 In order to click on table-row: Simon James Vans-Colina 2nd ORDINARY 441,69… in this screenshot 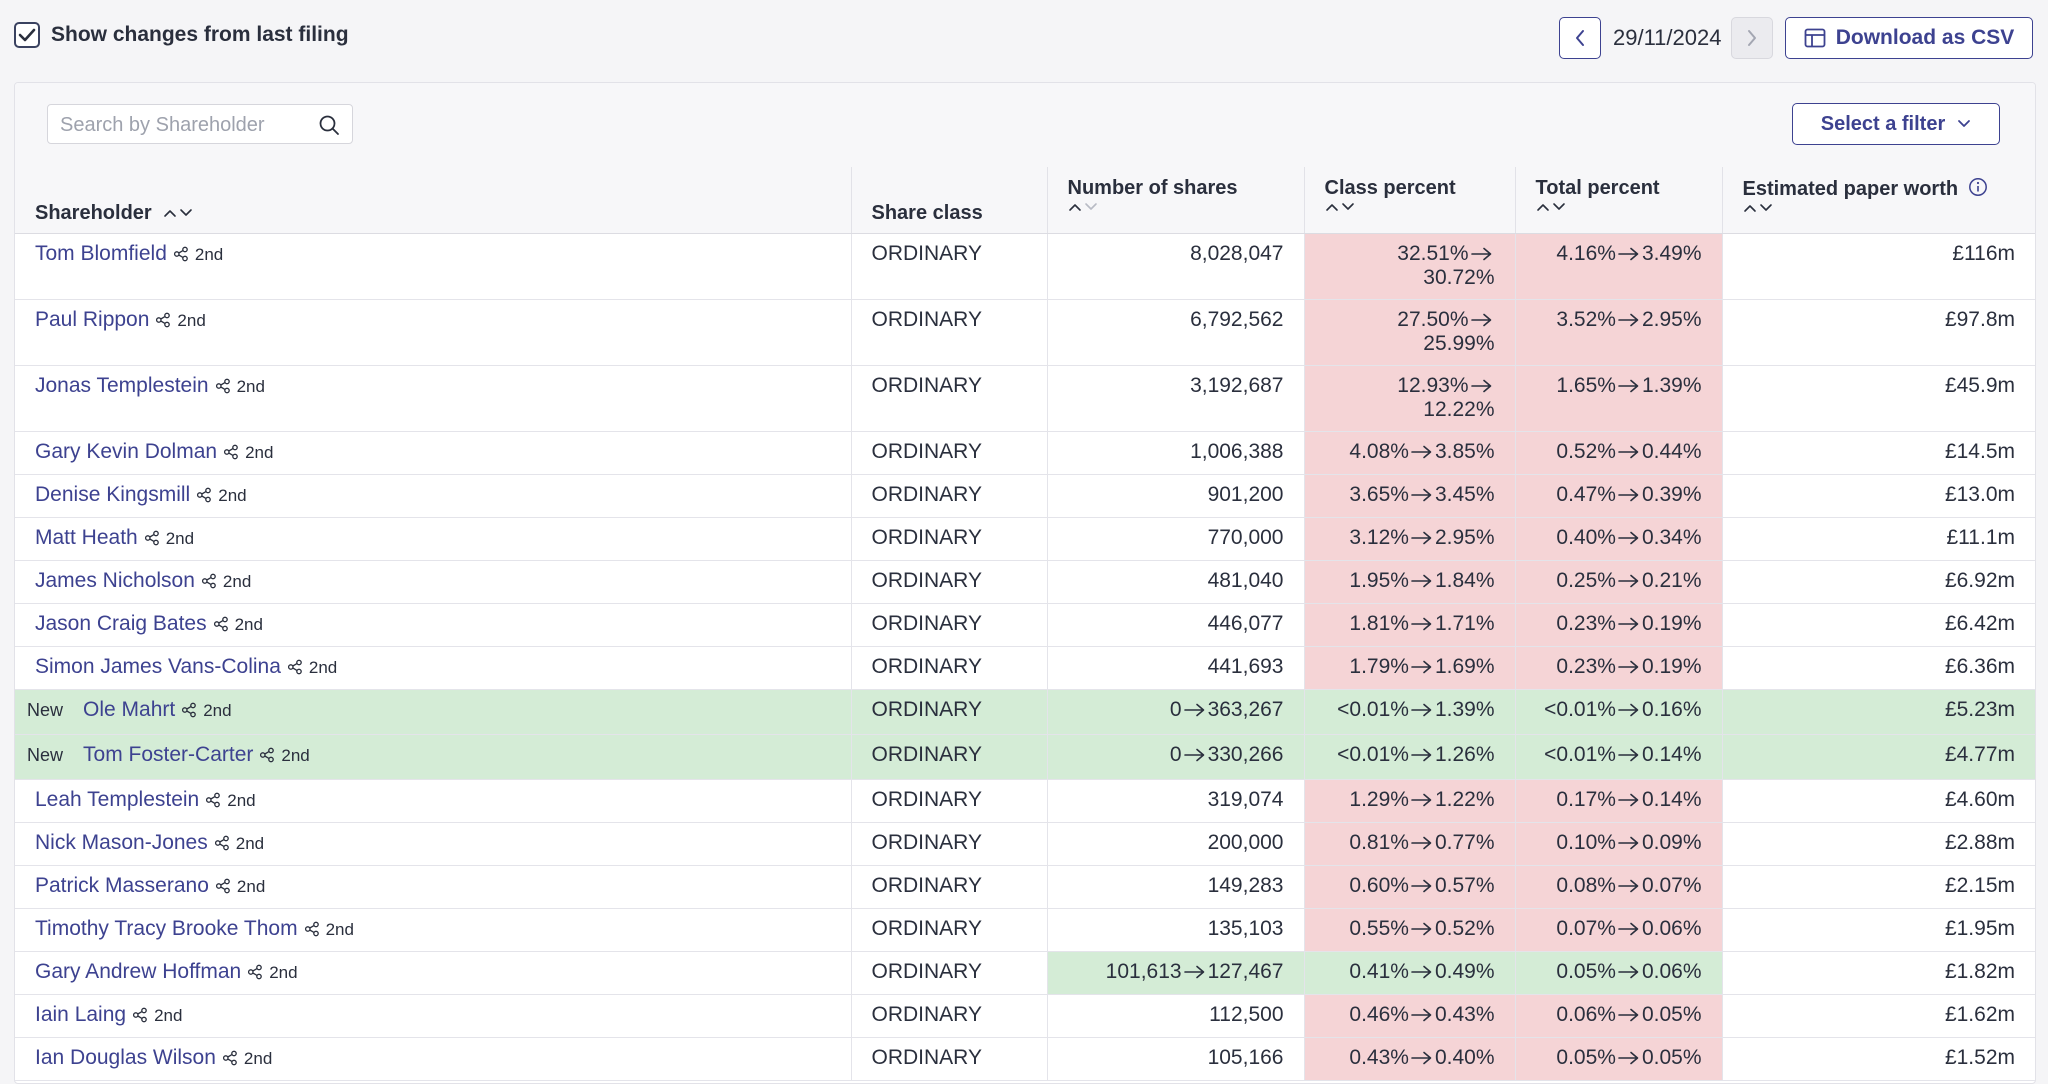, I will do `click(1025, 668)`.